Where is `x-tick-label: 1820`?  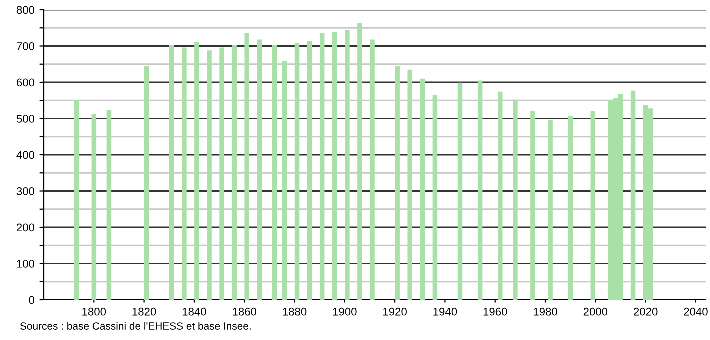 x-tick-label: 1820 is located at coordinates (144, 312).